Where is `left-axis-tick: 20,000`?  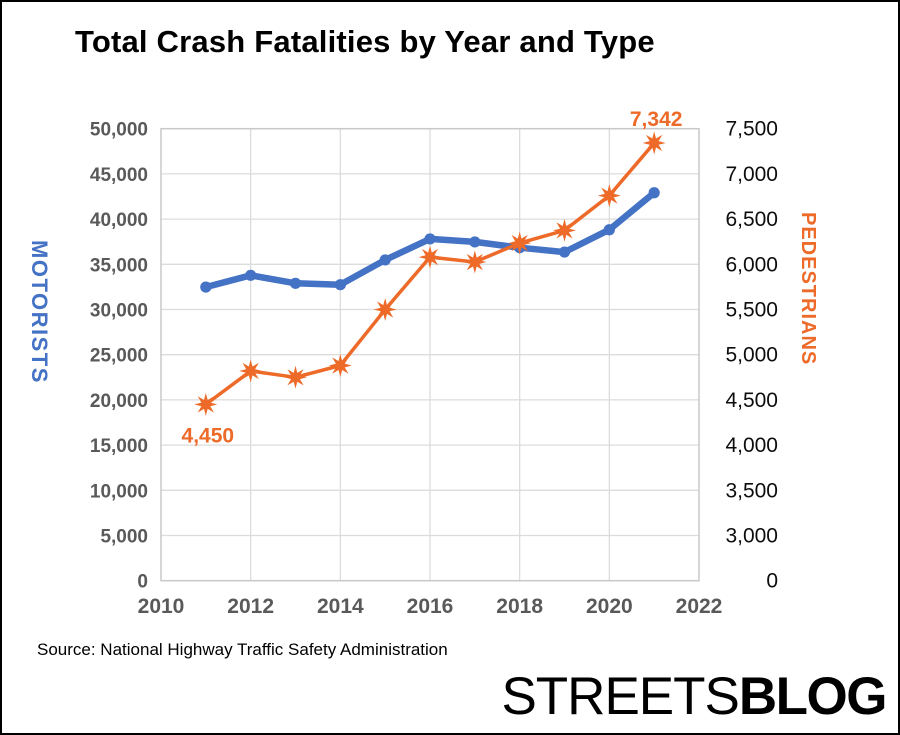
left-axis-tick: 20,000 is located at coordinates (119, 401).